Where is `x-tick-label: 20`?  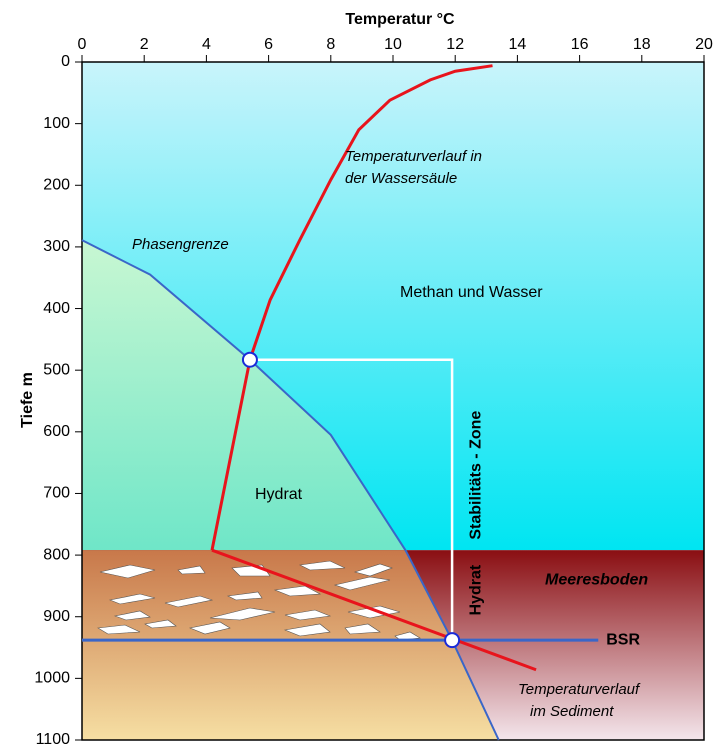 x-tick-label: 20 is located at coordinates (704, 44).